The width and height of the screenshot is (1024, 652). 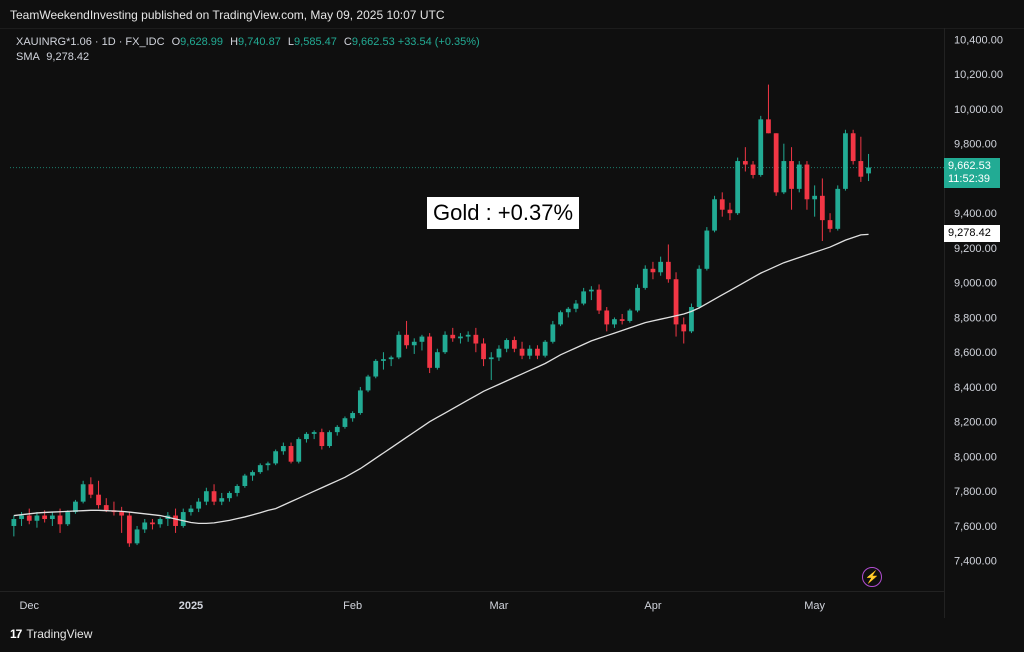 What do you see at coordinates (29, 606) in the screenshot?
I see `x-tick-label: Dec` at bounding box center [29, 606].